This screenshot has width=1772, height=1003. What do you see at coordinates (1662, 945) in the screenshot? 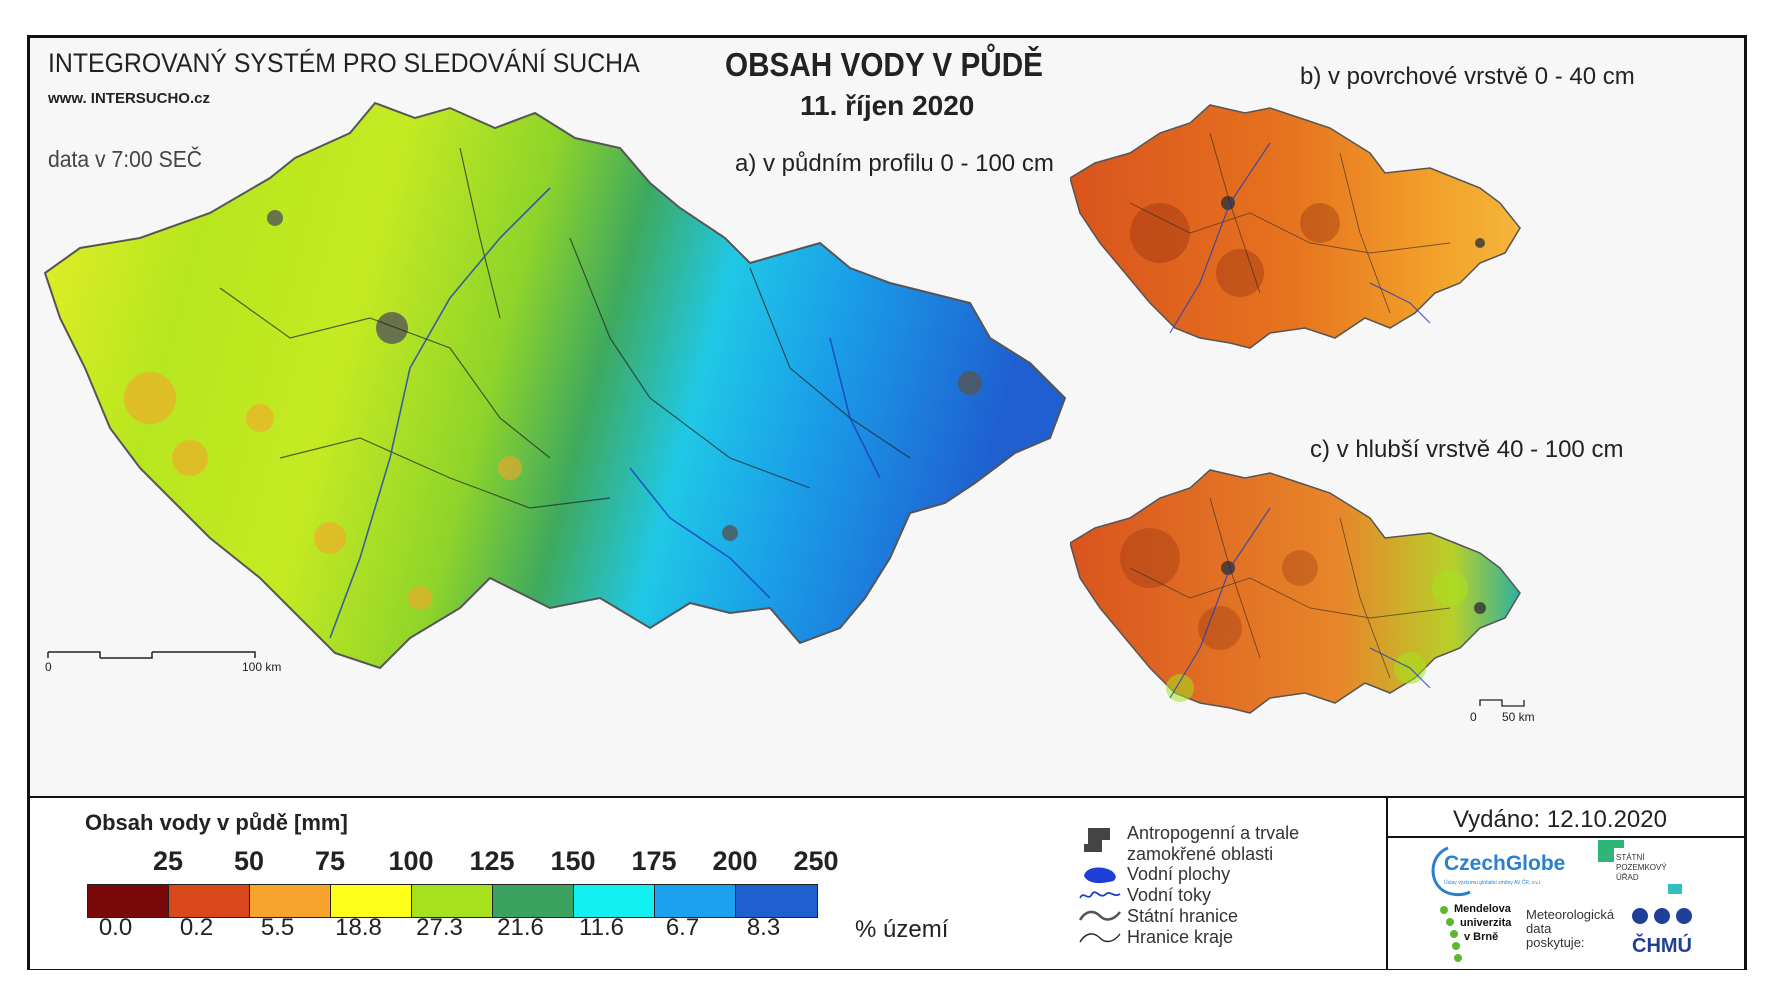
I see `chmu-text: ČHMÚ` at bounding box center [1662, 945].